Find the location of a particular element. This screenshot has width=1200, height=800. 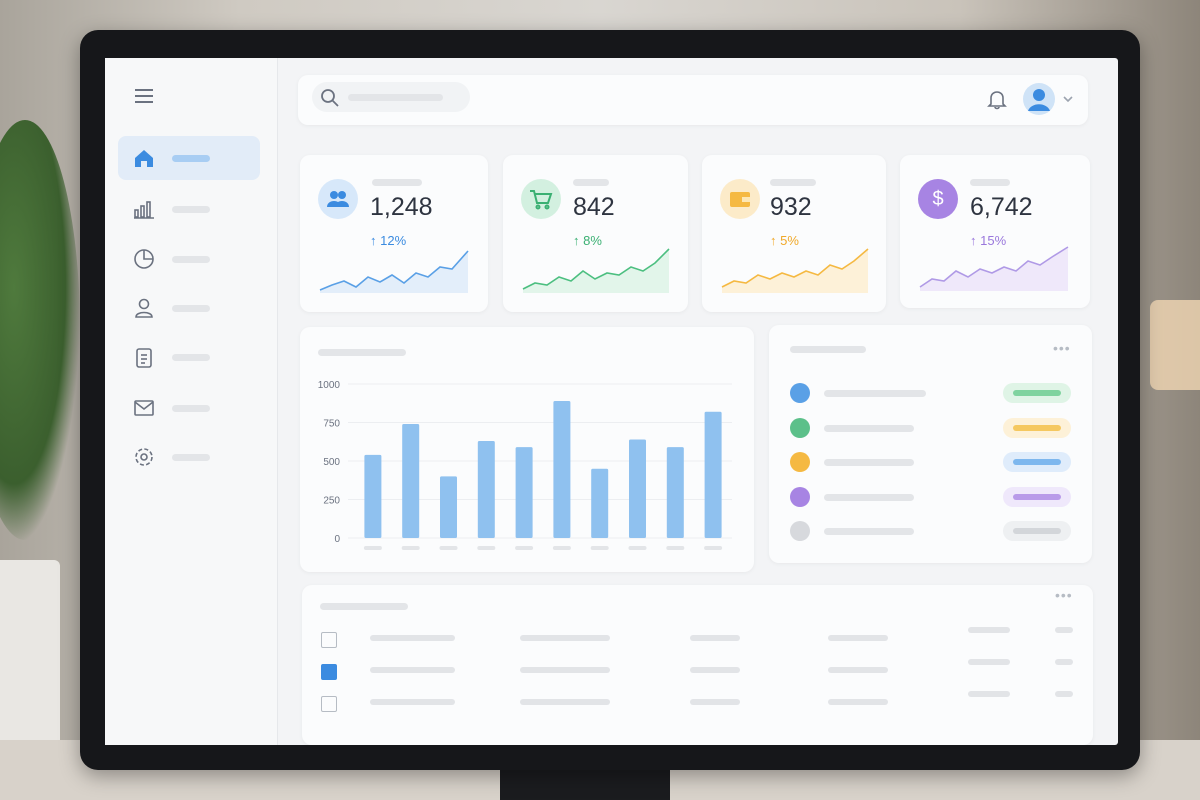

bell-icon is located at coordinates (997, 99).